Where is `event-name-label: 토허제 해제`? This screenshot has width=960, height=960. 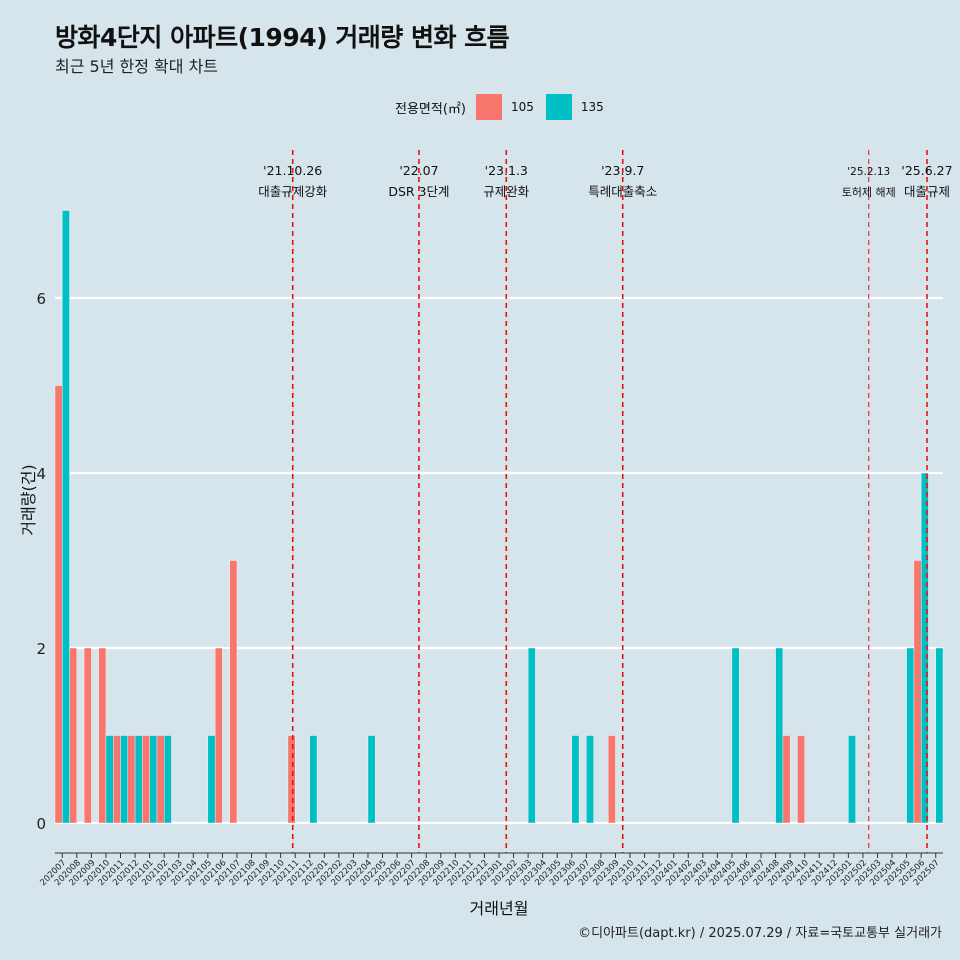 event-name-label: 토허제 해제 is located at coordinates (869, 192).